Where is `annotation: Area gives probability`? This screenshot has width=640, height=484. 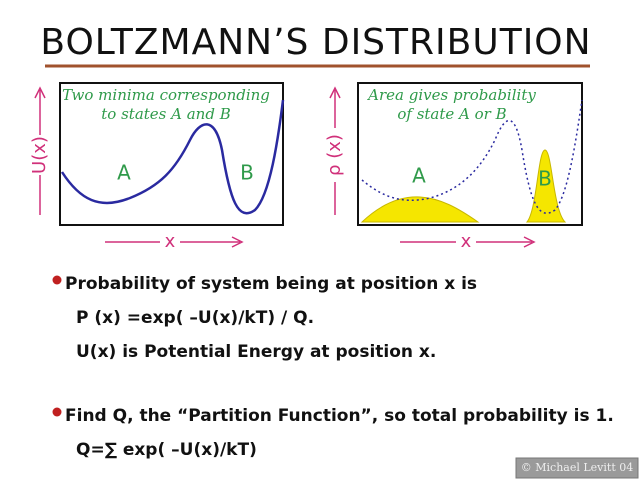
annotation: Area gives probability is located at coordinates (451, 95).